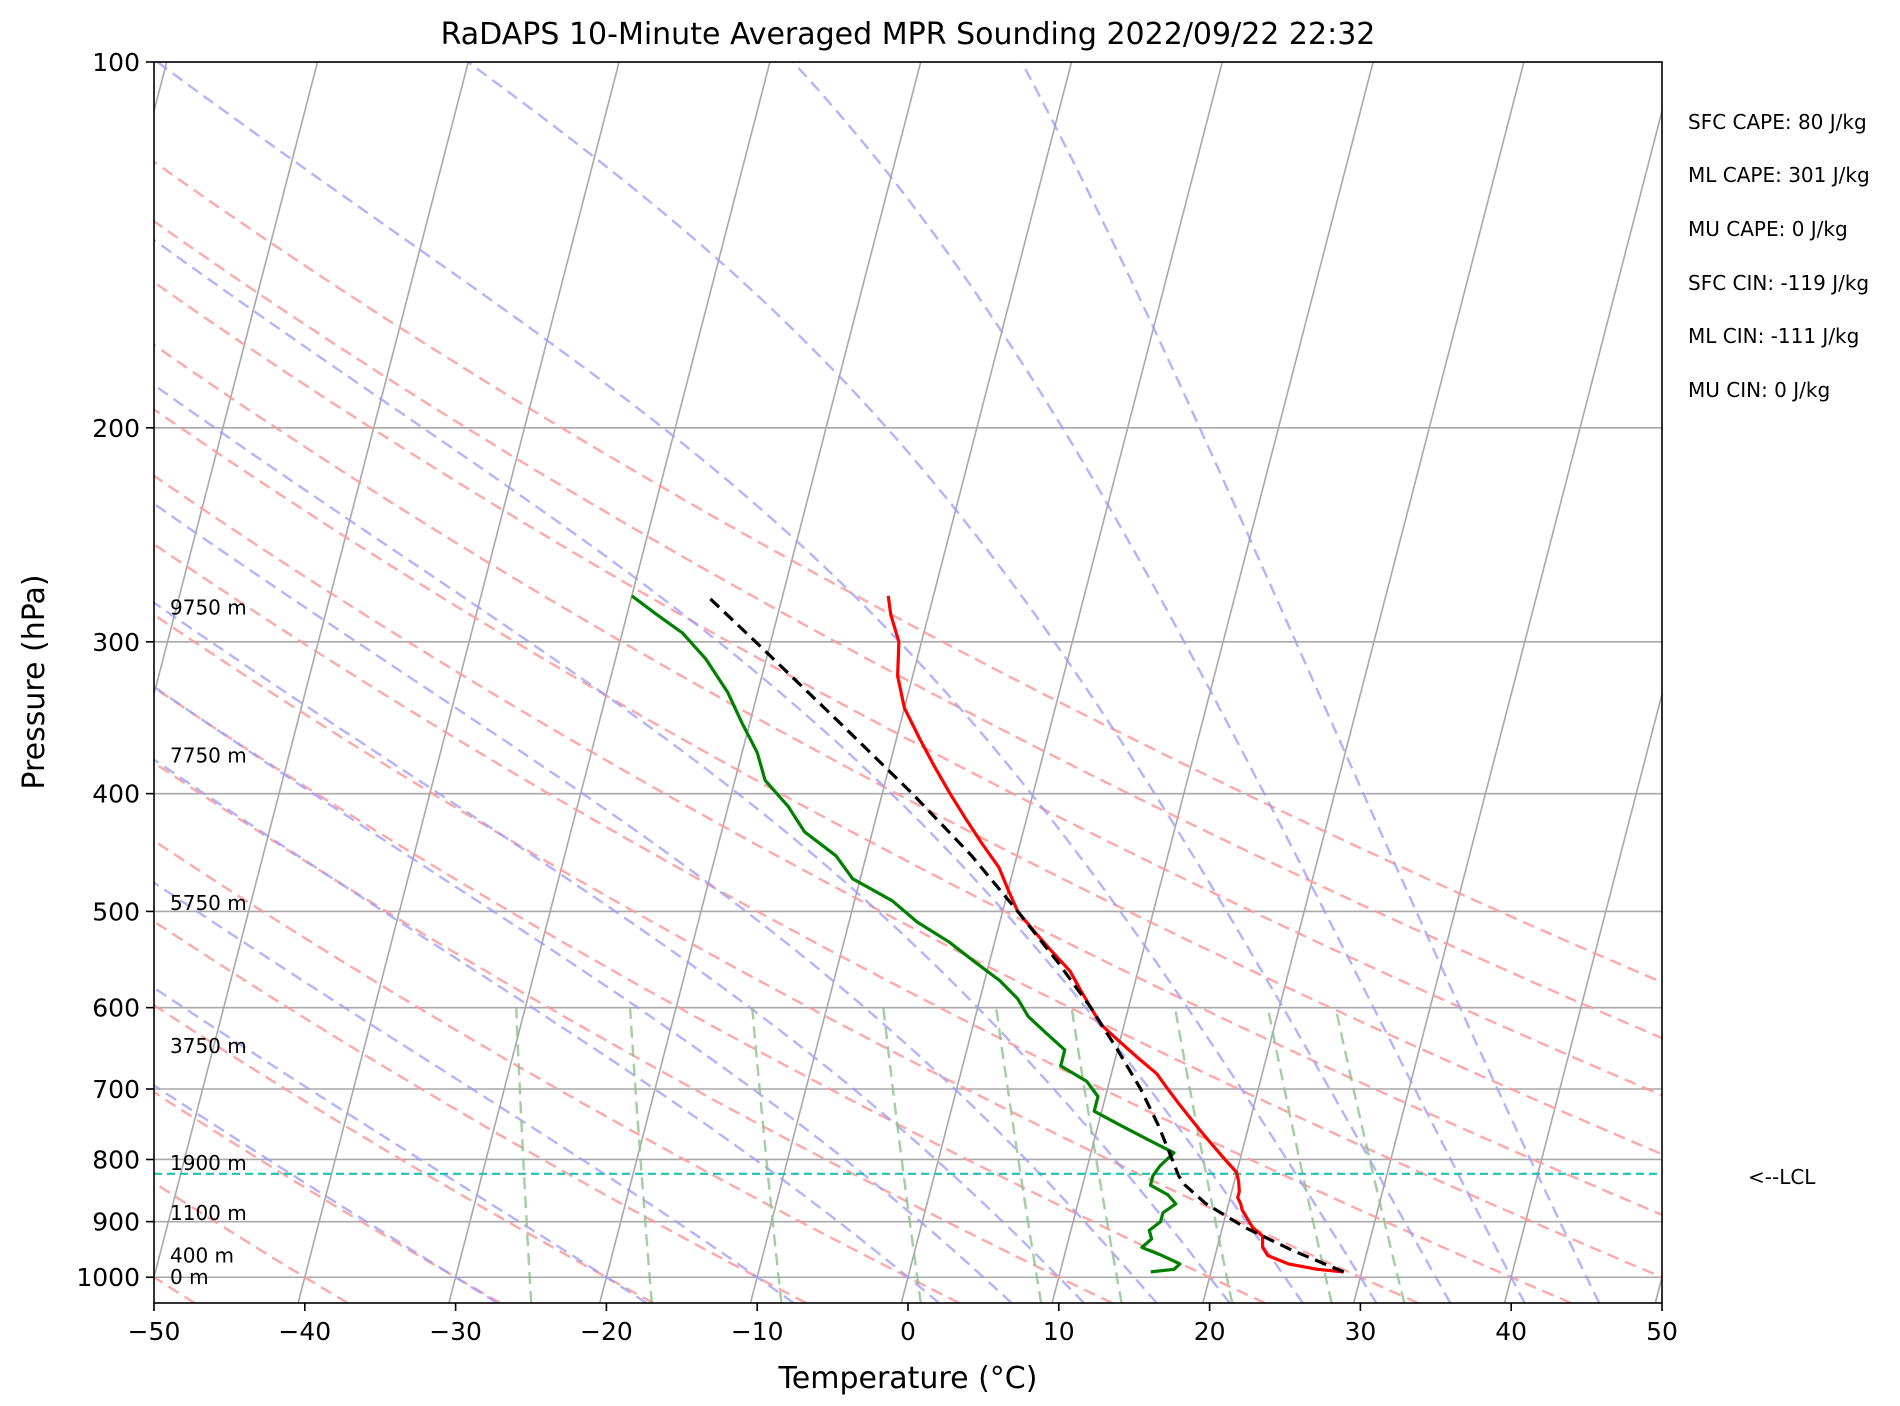 The width and height of the screenshot is (1900, 1406). Describe the element at coordinates (116, 1089) in the screenshot. I see `y-tick-label: 700` at that location.